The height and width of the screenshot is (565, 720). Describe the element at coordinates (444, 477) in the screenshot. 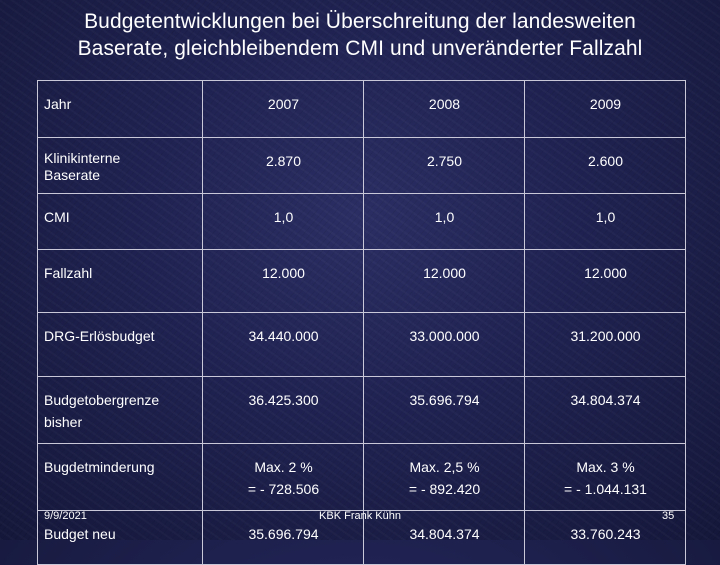

I see `table-cell: Max. 2,5 % = - 892.420` at that location.